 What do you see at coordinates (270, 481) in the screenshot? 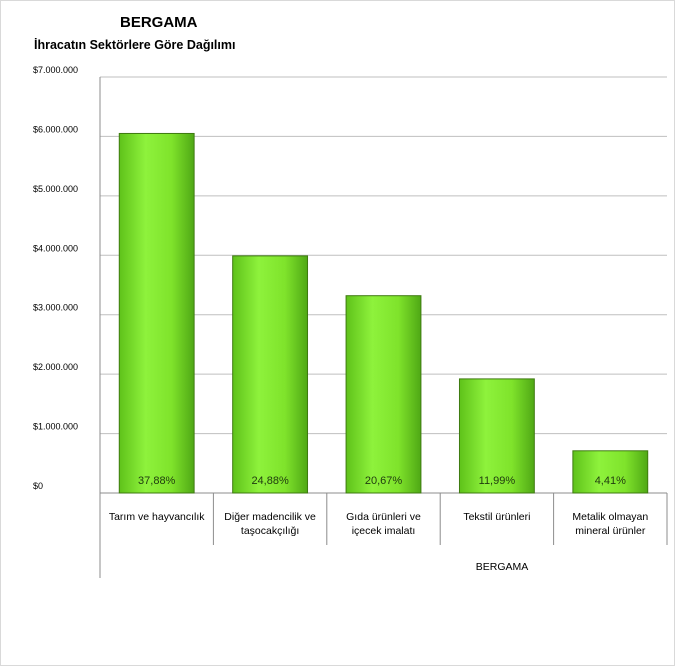
I see `bar-data-label: 24,88%` at bounding box center [270, 481].